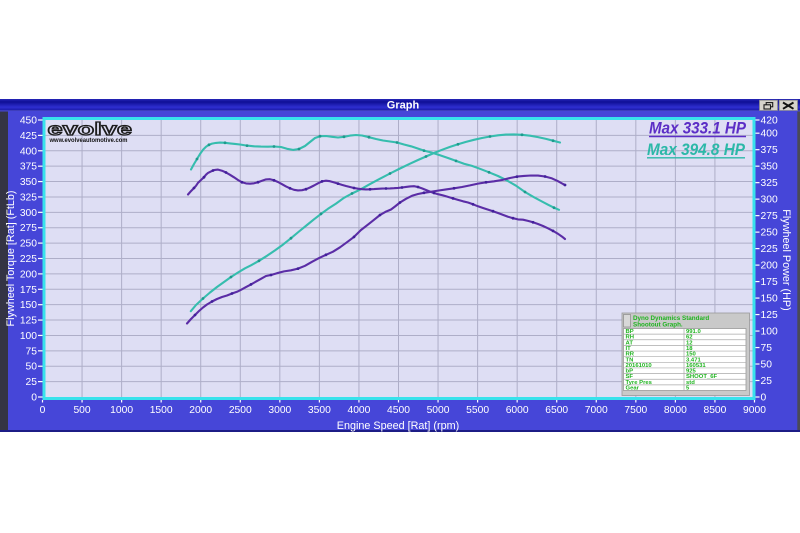 This screenshot has width=800, height=533. I want to click on svg-text: SF, so click(630, 377).